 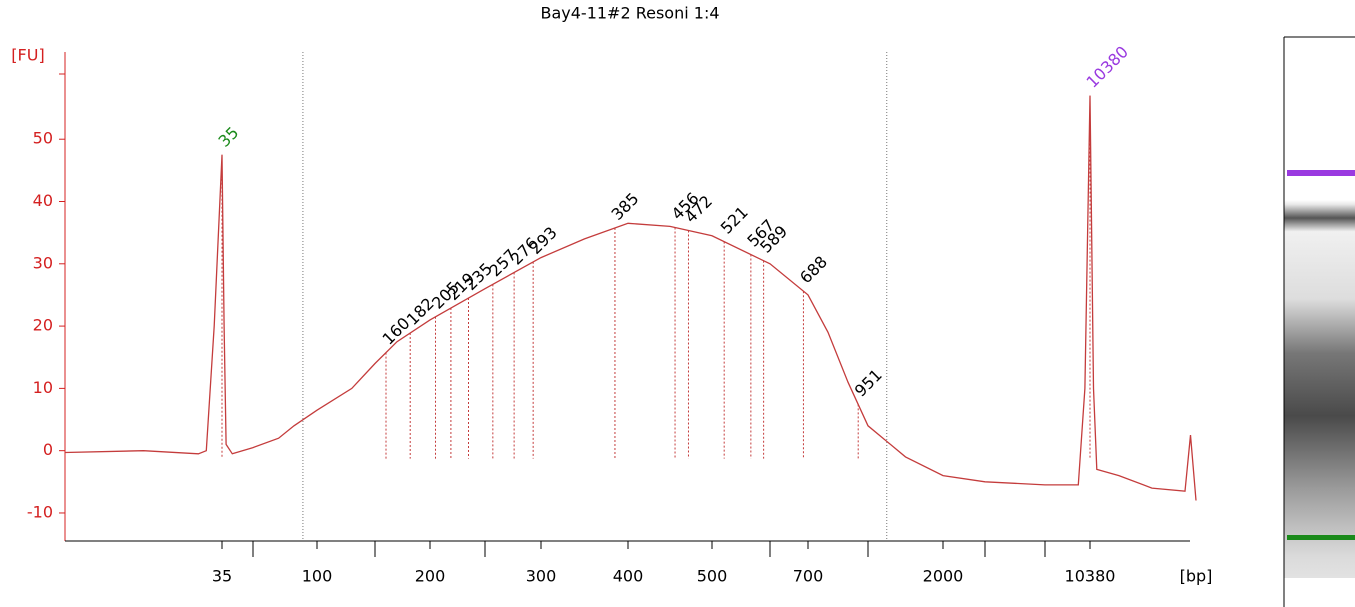 What do you see at coordinates (712, 576) in the screenshot?
I see `x-tick-label: 500` at bounding box center [712, 576].